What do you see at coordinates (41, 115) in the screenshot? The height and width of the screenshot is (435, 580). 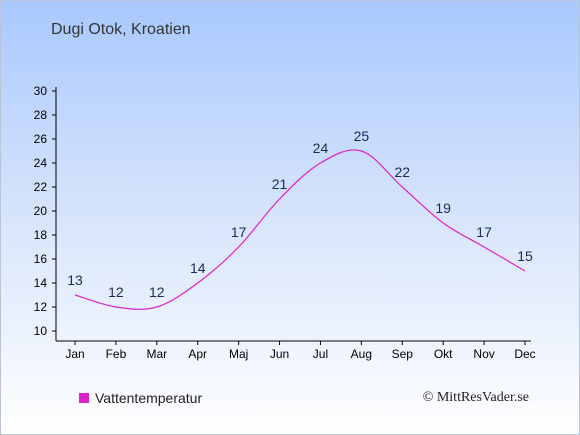 I see `y-tick-label: 28` at bounding box center [41, 115].